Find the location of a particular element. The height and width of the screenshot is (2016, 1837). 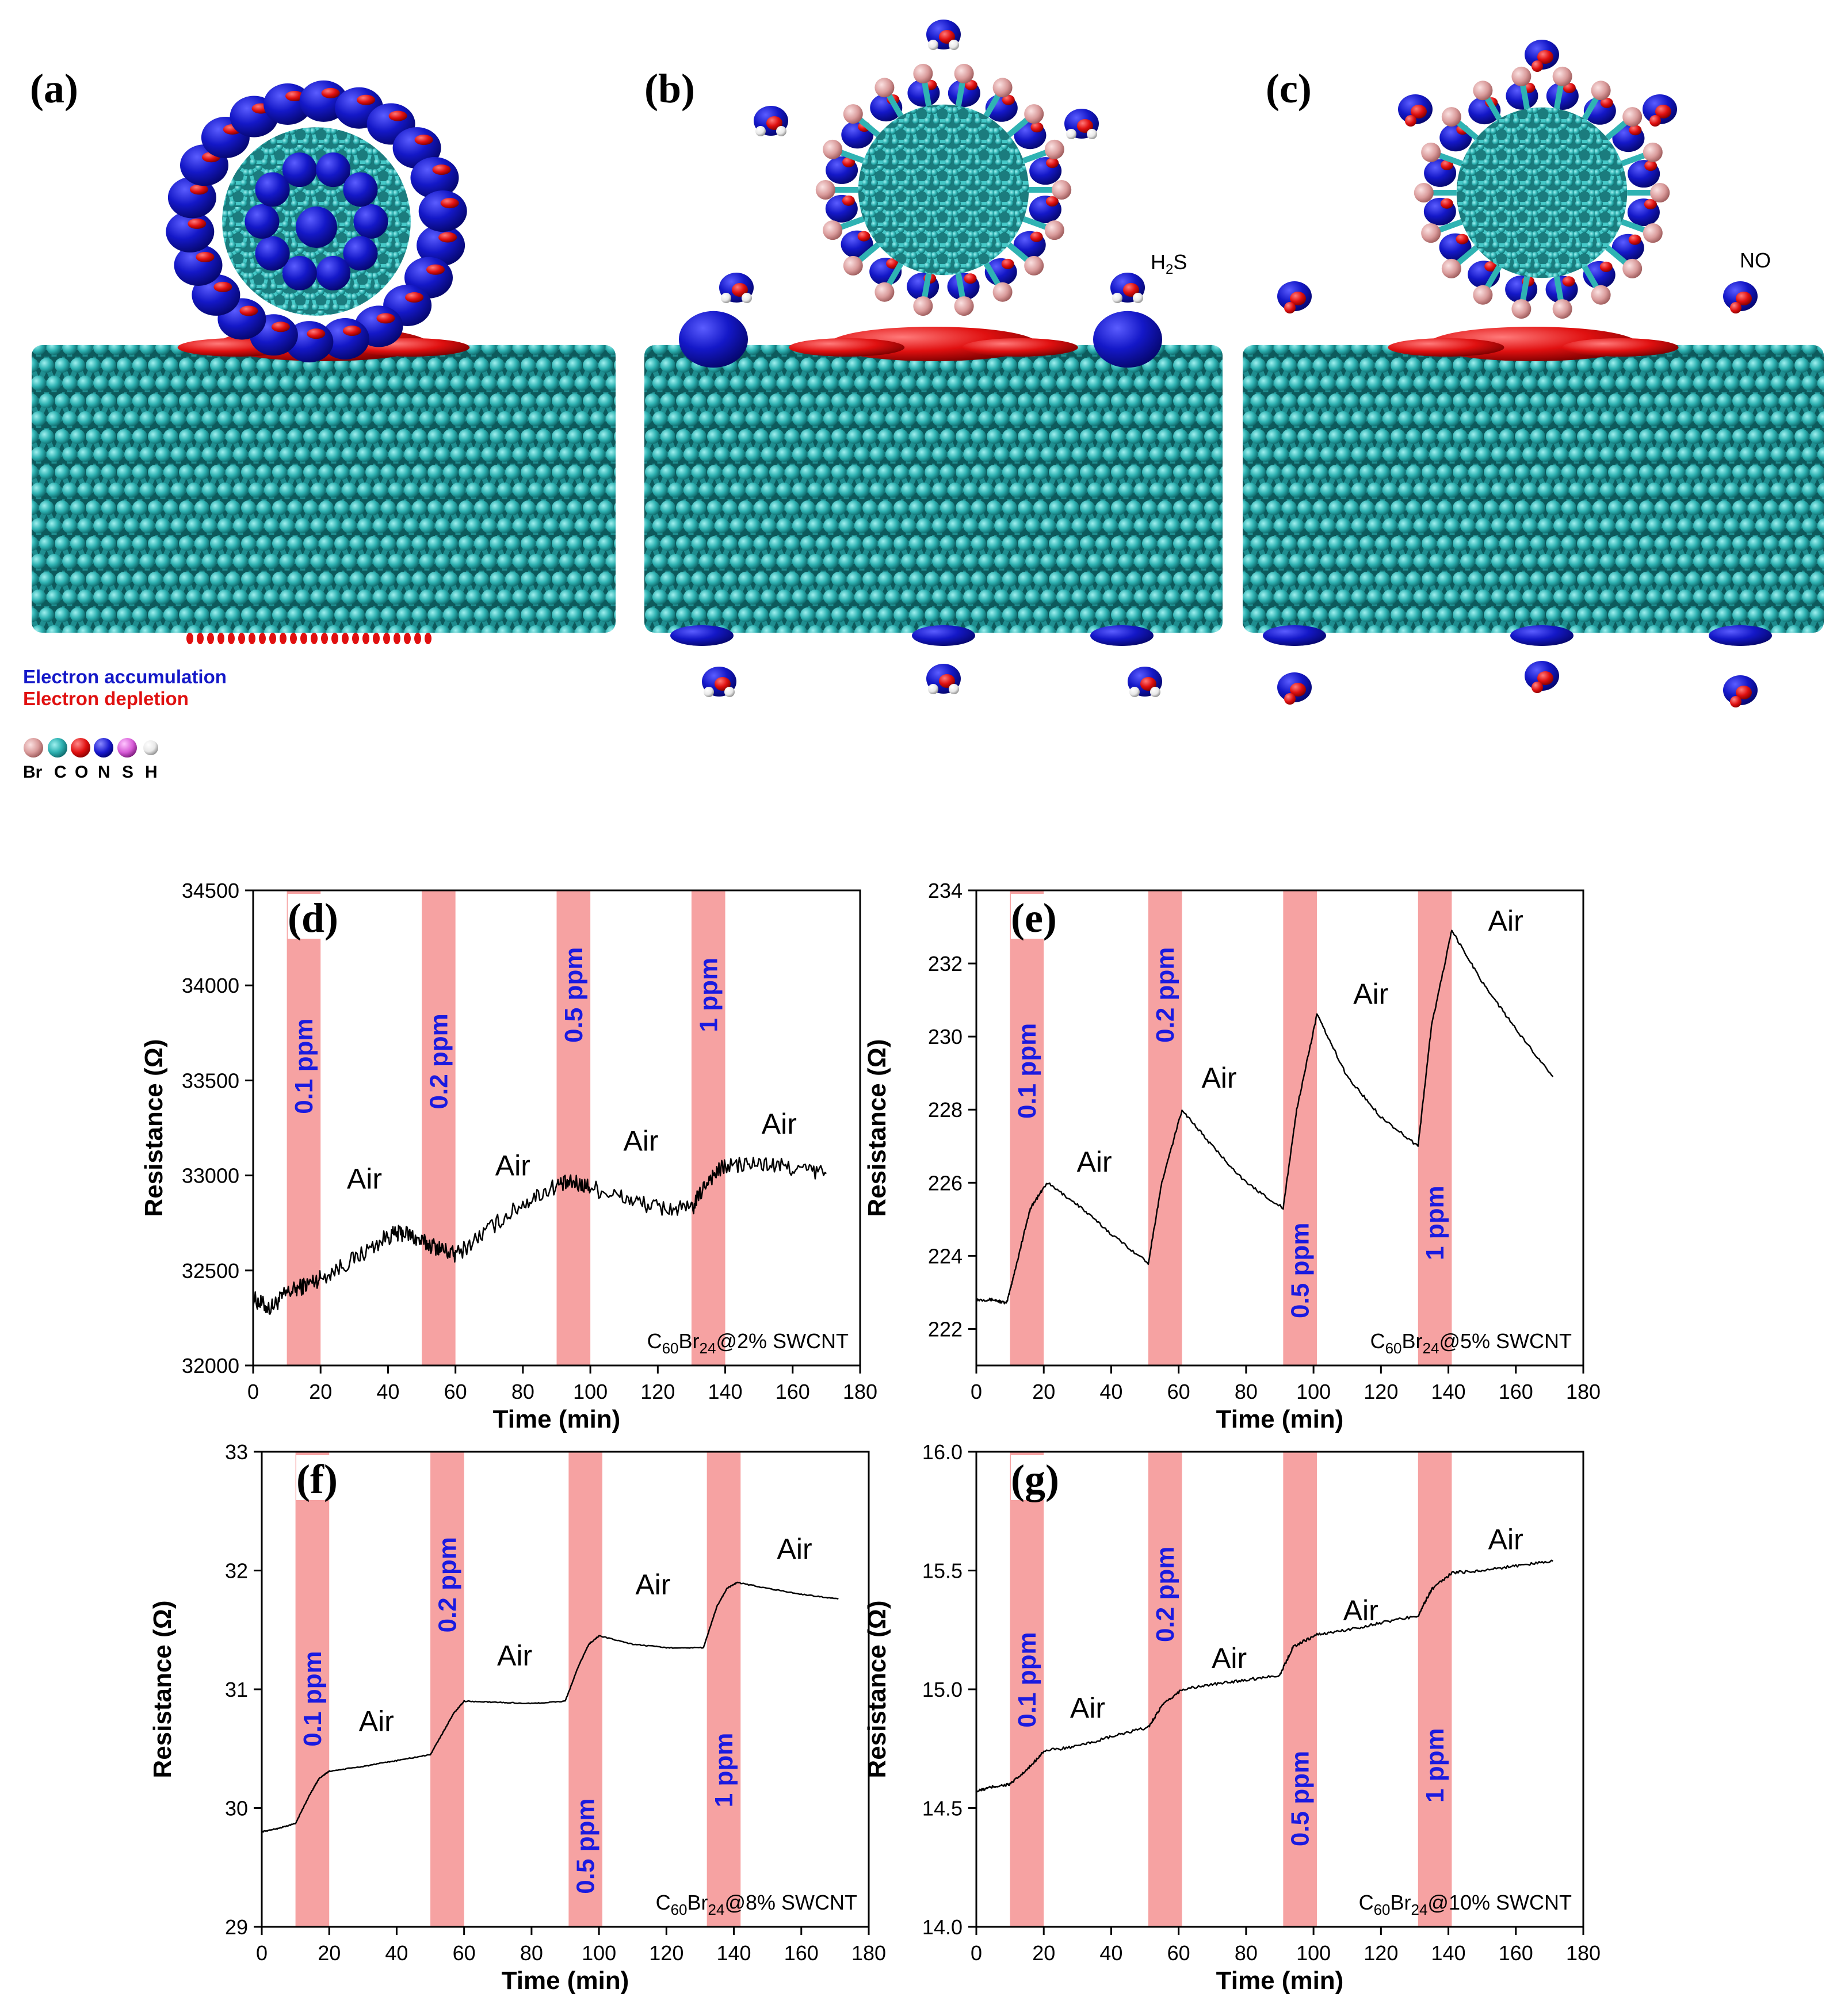

panel-label-b: (b) is located at coordinates (669, 89).